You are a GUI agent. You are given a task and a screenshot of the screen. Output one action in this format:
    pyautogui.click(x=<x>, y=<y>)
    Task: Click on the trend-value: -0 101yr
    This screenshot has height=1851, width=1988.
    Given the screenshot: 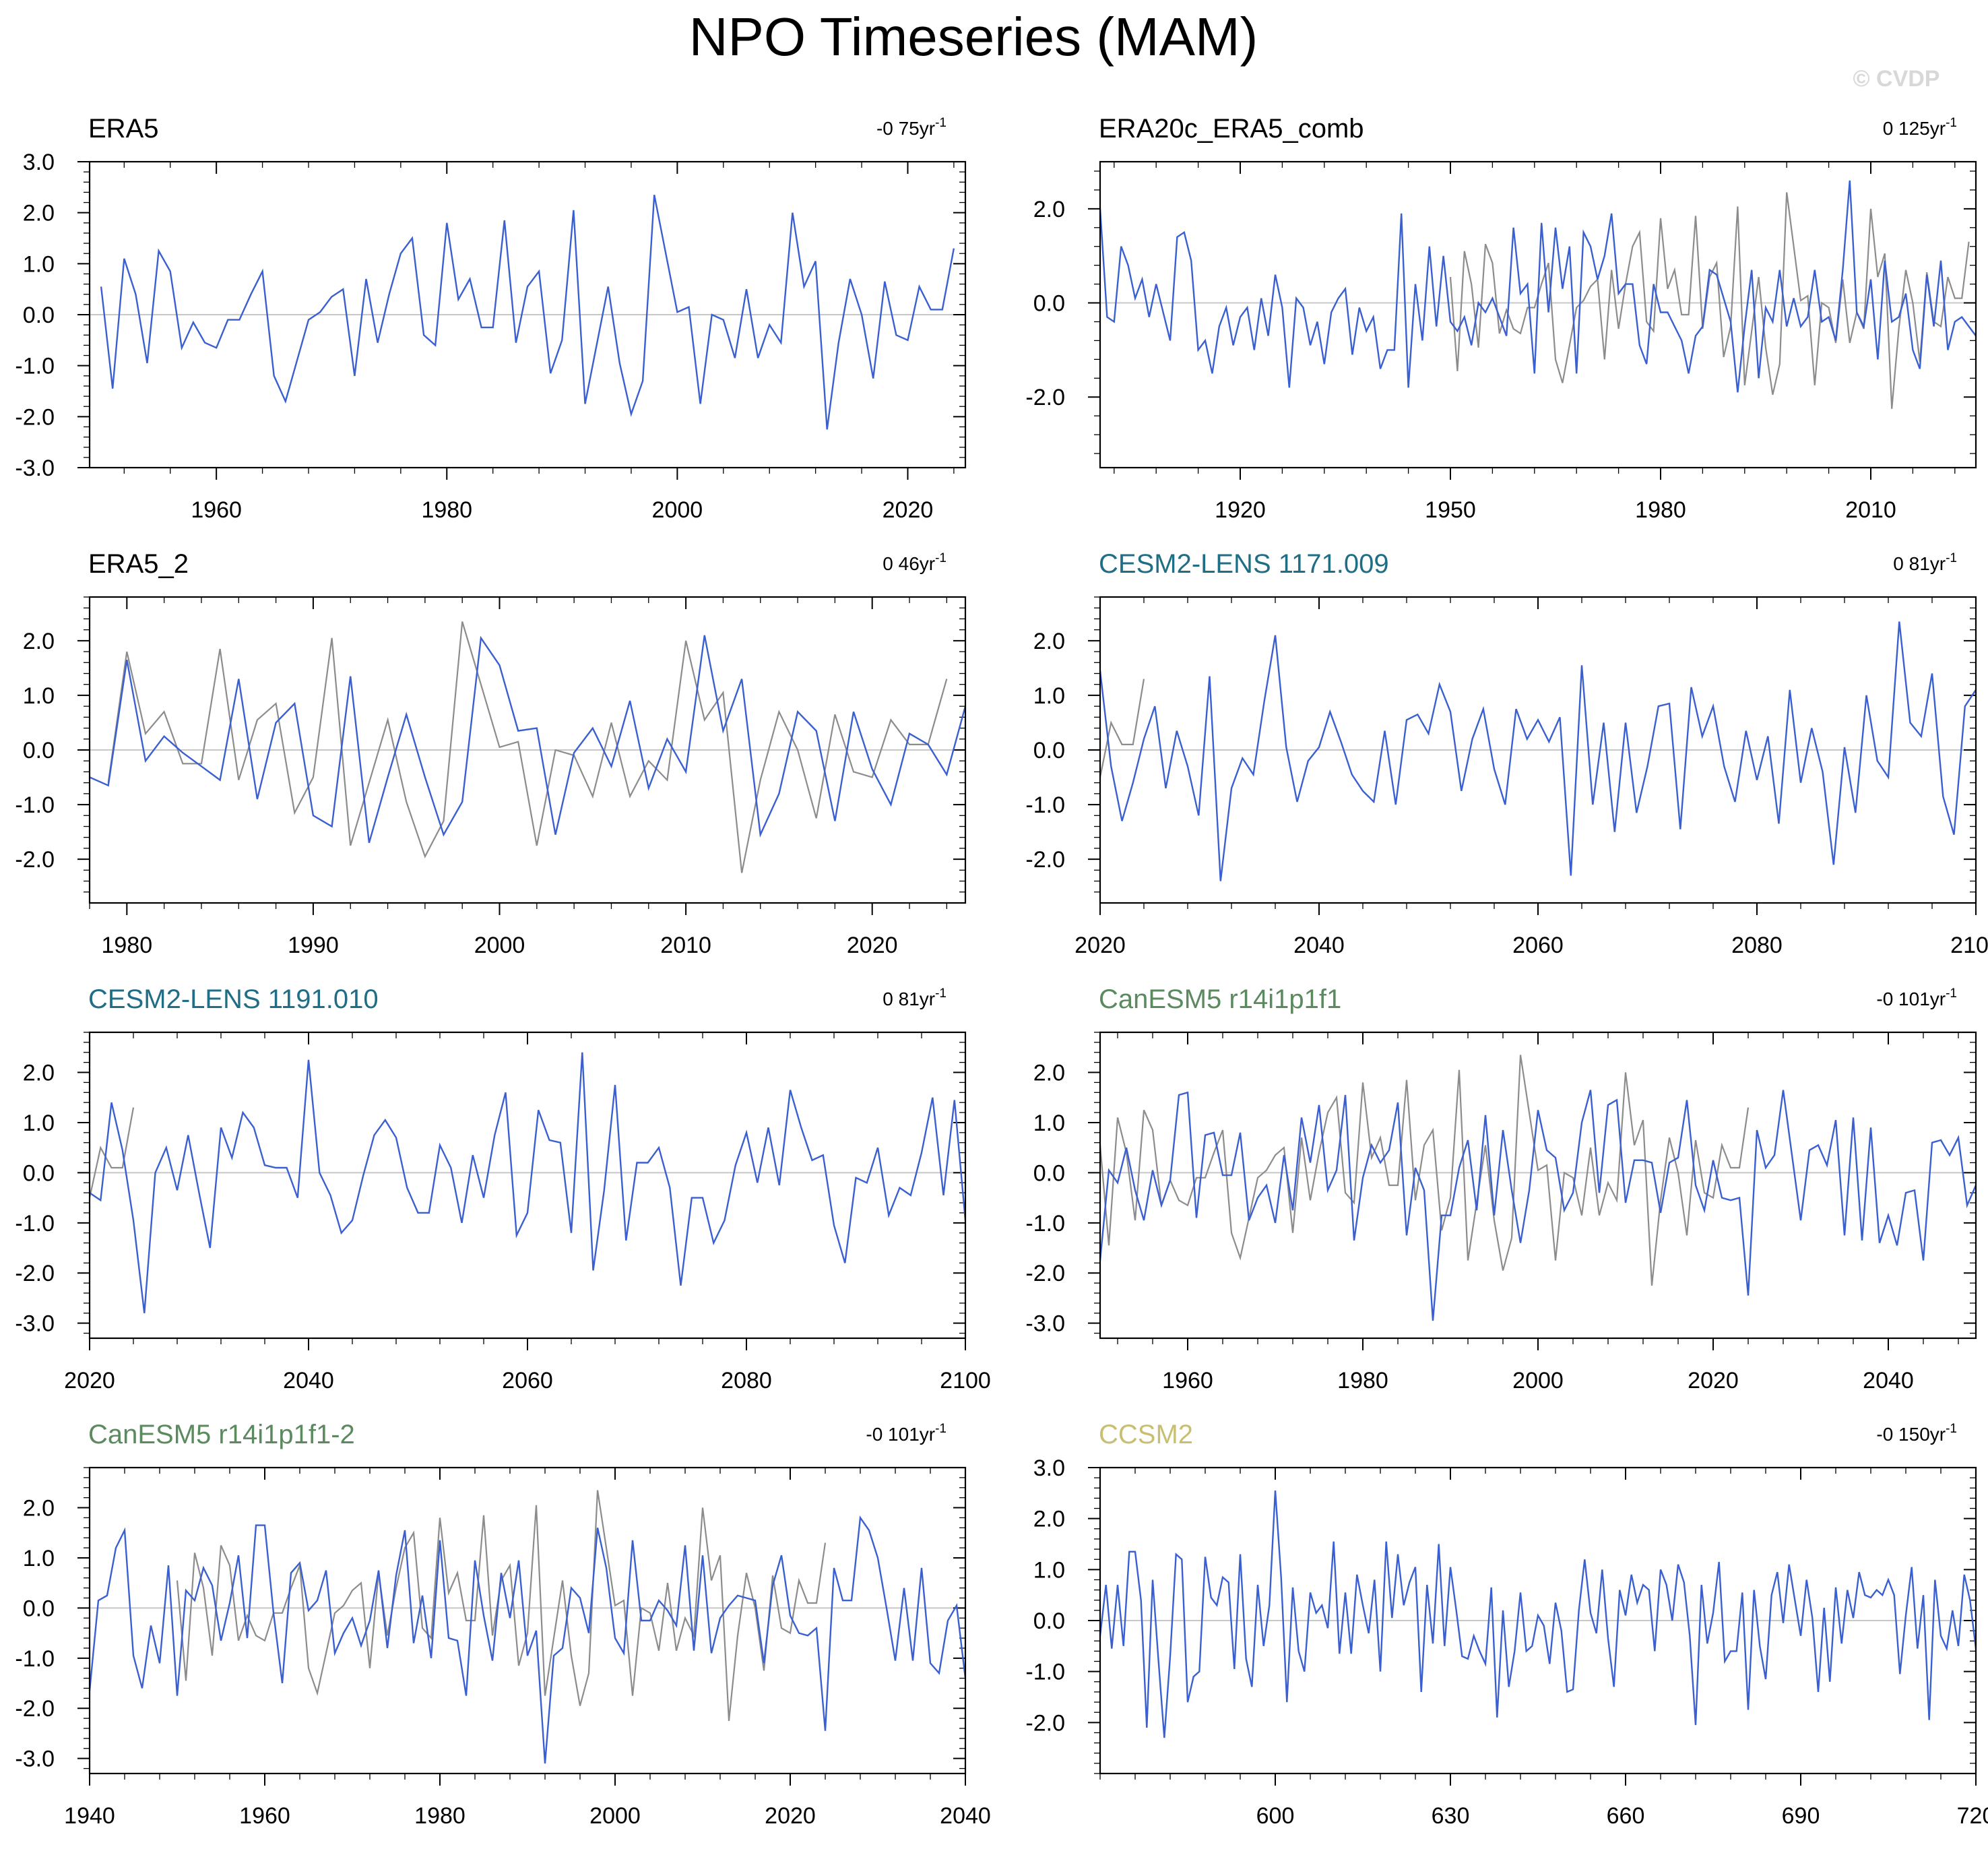 What is the action you would take?
    pyautogui.click(x=1911, y=999)
    